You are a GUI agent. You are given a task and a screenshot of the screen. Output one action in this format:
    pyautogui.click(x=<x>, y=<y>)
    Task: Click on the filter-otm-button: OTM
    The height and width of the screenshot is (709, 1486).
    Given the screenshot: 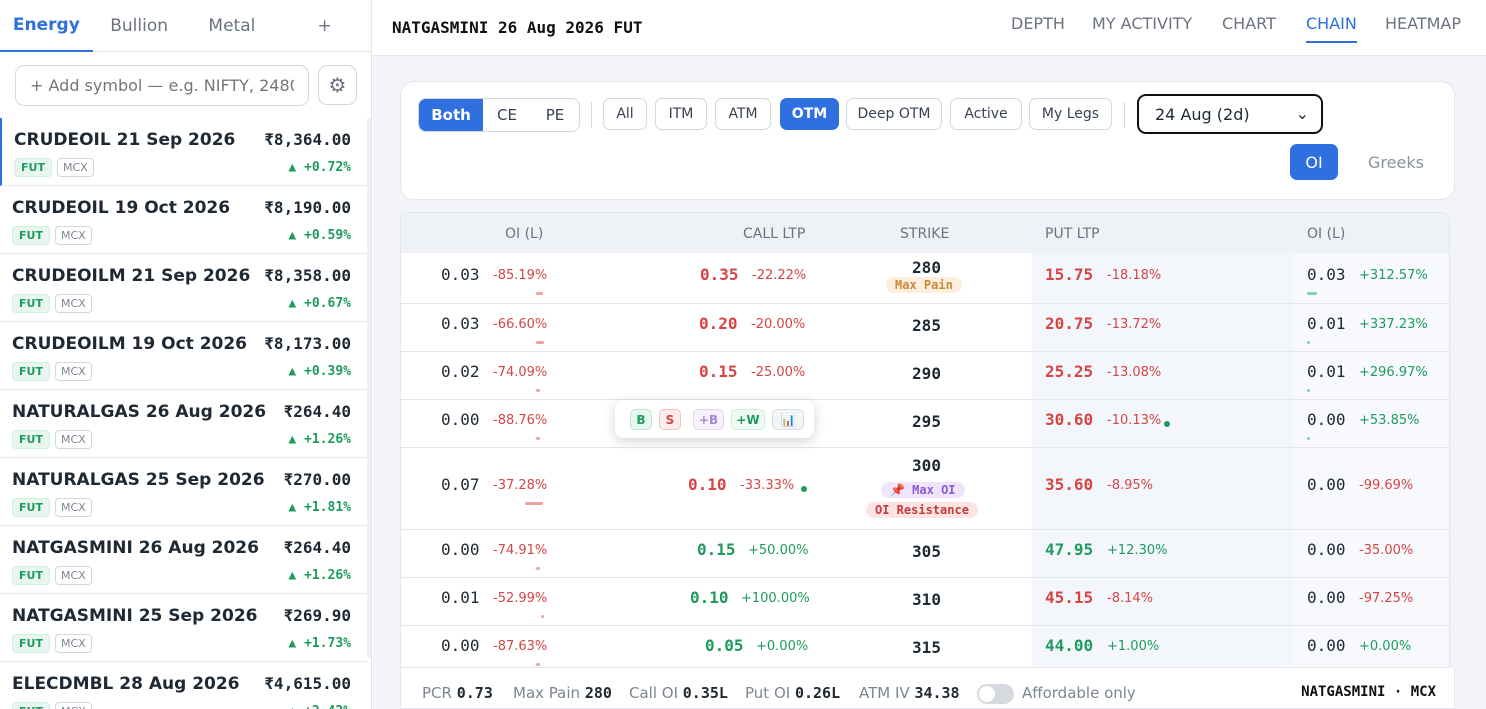 What is the action you would take?
    pyautogui.click(x=809, y=114)
    